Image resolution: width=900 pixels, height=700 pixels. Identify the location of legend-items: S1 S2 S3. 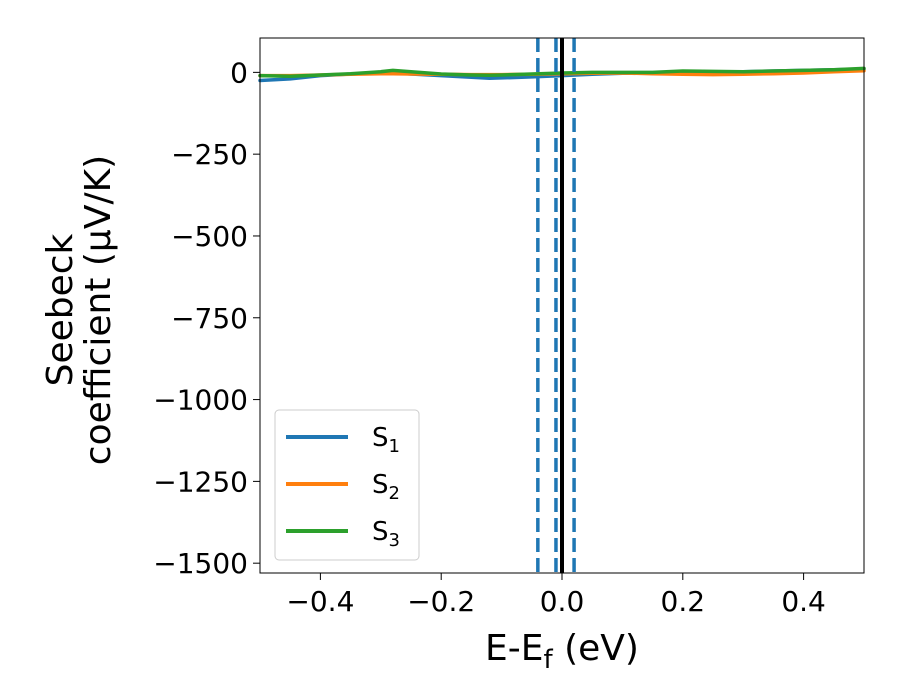
(343, 487).